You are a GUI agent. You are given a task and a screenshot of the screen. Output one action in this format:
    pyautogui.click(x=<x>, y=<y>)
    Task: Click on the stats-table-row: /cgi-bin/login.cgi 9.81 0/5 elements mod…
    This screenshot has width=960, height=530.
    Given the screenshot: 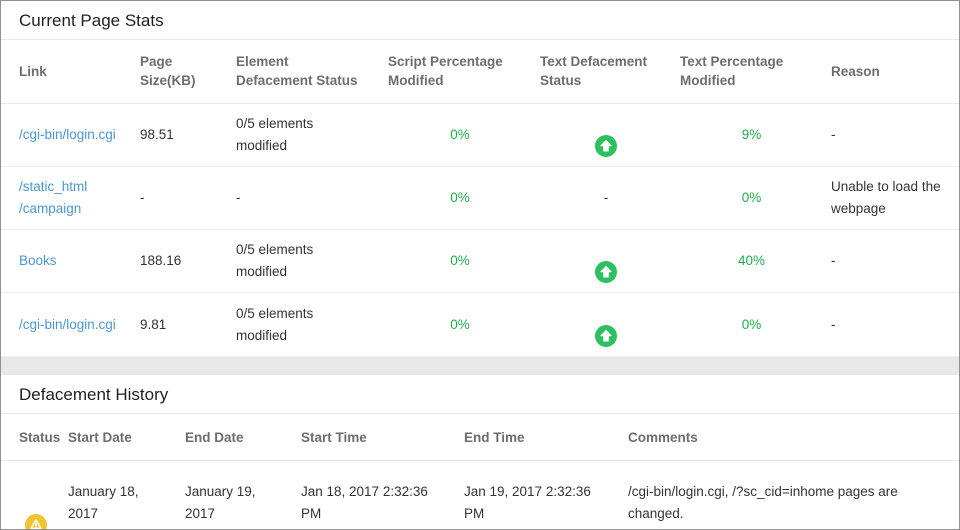 What is the action you would take?
    pyautogui.click(x=480, y=324)
    